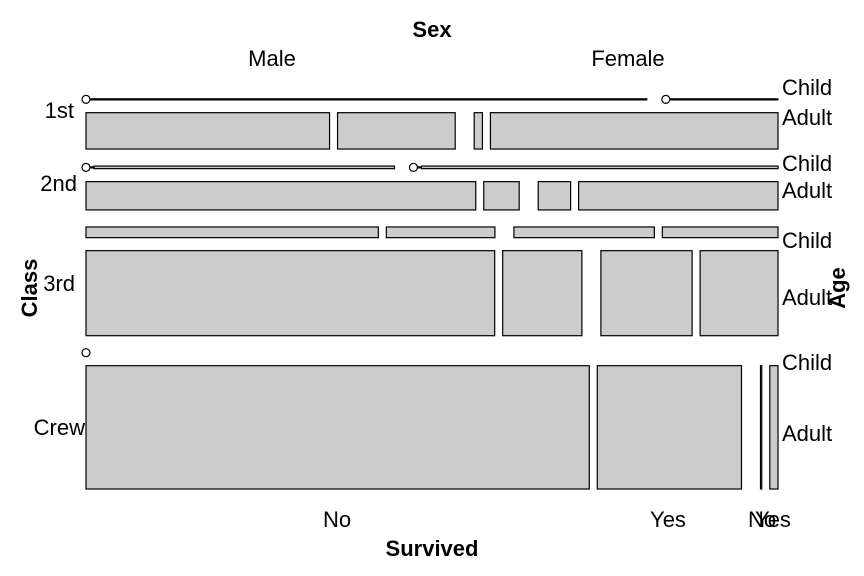 This screenshot has width=864, height=576. I want to click on 2nd-adult-male-no-tile, so click(281, 196).